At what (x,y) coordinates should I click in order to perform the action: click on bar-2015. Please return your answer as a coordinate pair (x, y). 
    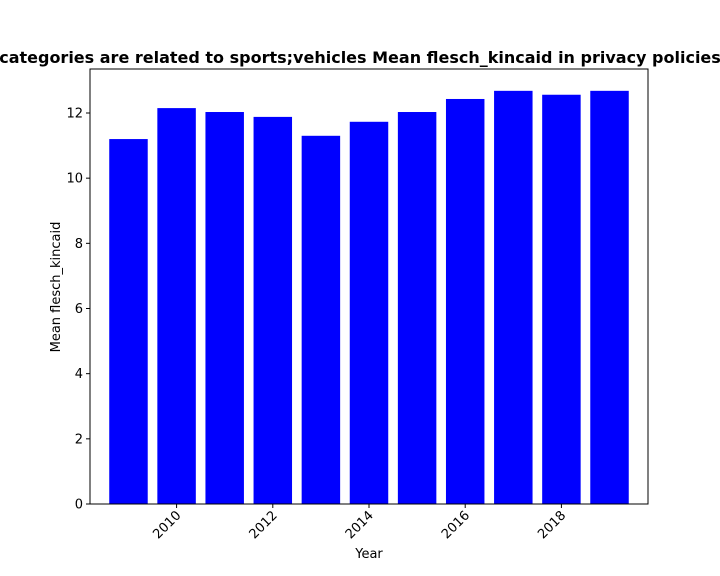
    Looking at the image, I should click on (417, 308).